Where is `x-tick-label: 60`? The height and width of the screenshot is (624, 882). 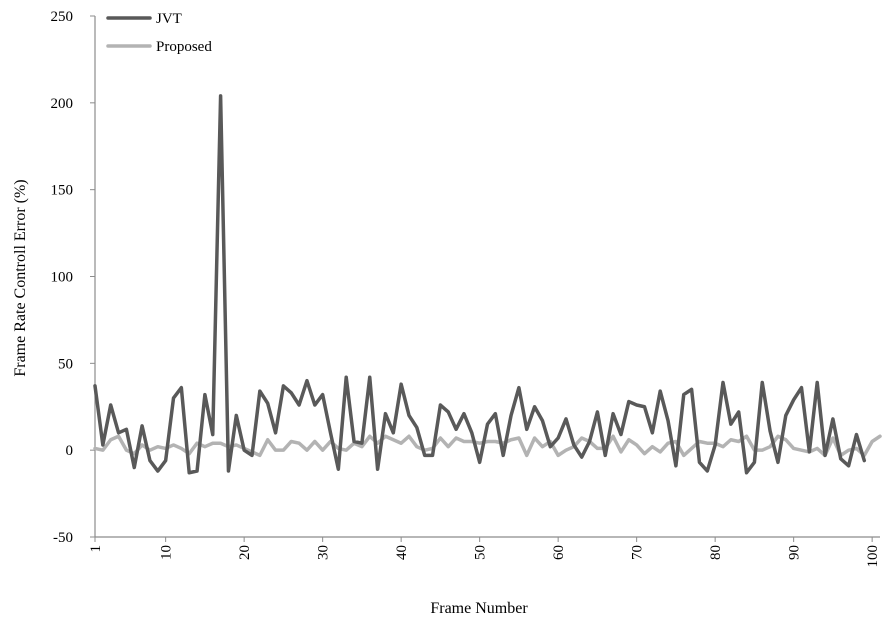
x-tick-label: 60 is located at coordinates (559, 552).